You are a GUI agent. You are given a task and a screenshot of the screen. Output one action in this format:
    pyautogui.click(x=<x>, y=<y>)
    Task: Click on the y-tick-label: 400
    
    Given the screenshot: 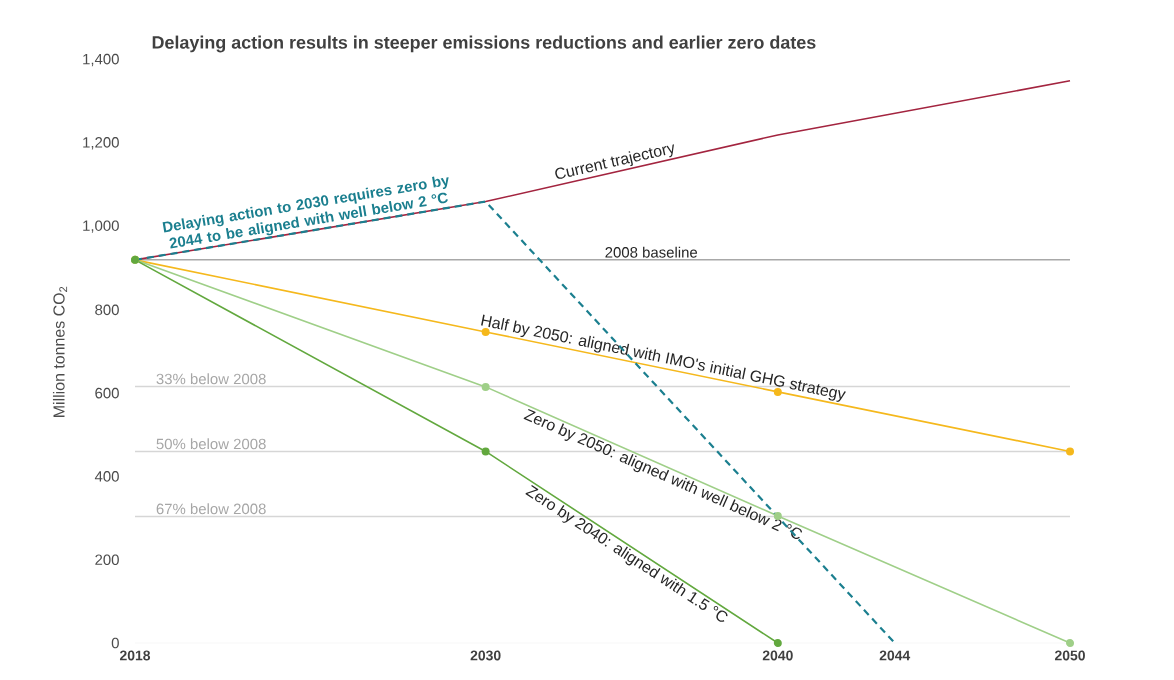 What is the action you would take?
    pyautogui.click(x=106, y=476)
    